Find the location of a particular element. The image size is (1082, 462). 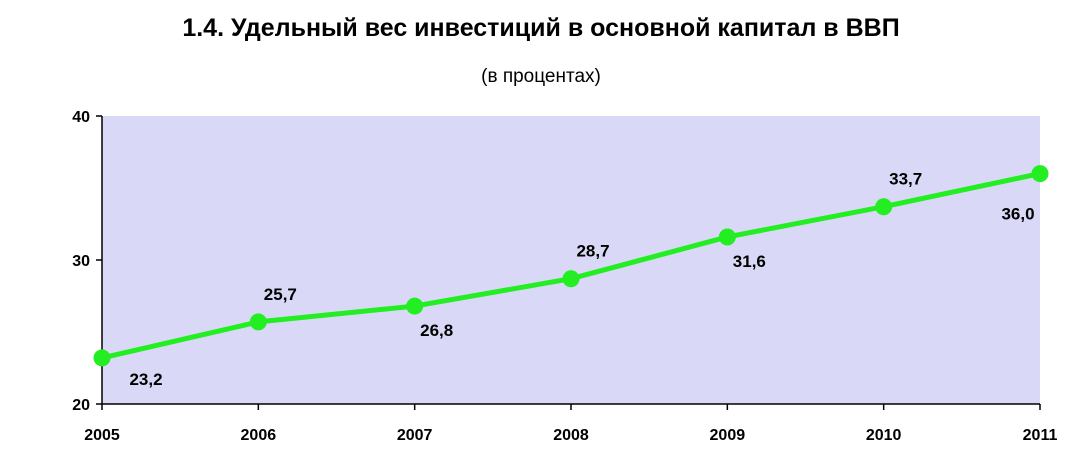

data-label: 36,0 is located at coordinates (1017, 214).